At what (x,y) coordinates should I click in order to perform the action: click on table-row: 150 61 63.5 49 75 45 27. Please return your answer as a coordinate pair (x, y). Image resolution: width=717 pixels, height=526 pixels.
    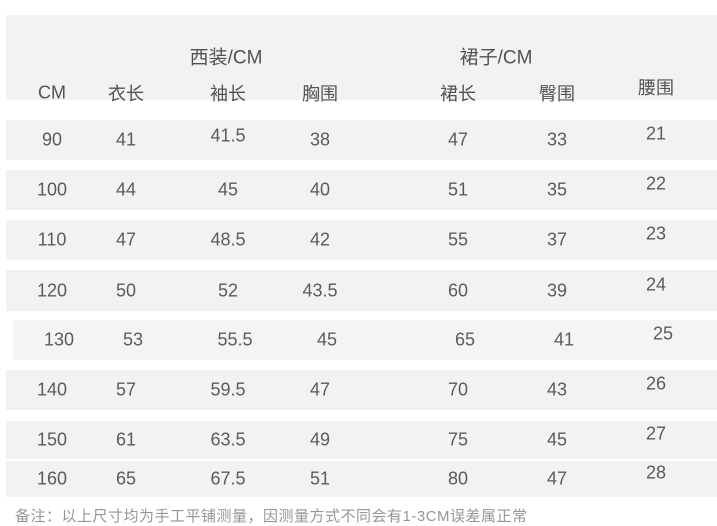
    Looking at the image, I should click on (361, 440).